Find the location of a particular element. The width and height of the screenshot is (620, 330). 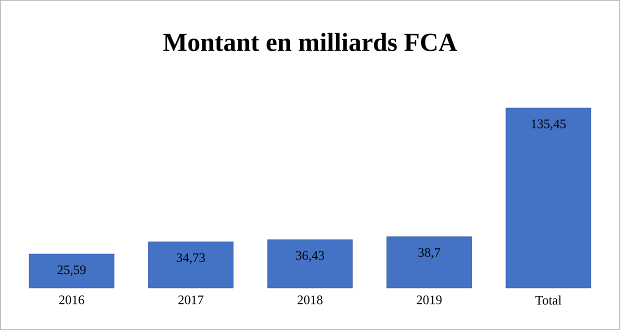

x-tick-label: 2018 is located at coordinates (310, 300).